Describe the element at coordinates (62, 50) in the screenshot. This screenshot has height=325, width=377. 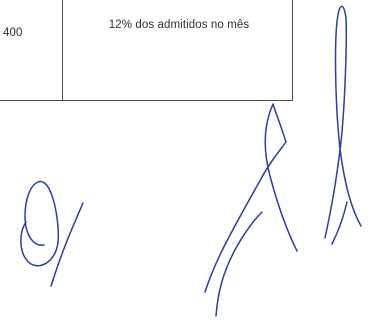
I see `table-left-divider` at that location.